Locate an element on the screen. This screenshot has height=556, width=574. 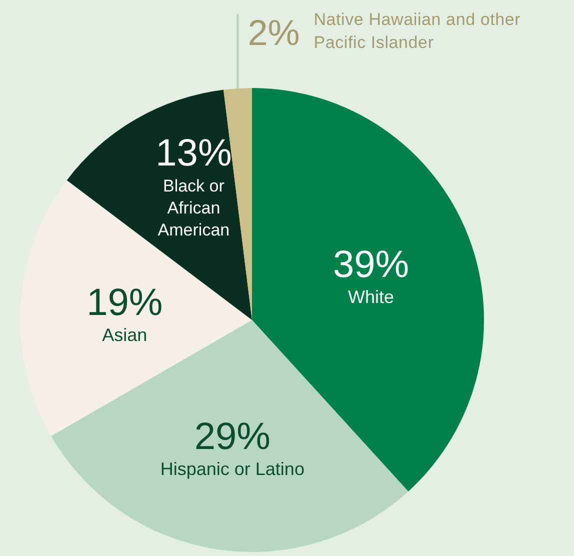
slice-label: Native Hawaiian and other Pacific Islander is located at coordinates (417, 31).